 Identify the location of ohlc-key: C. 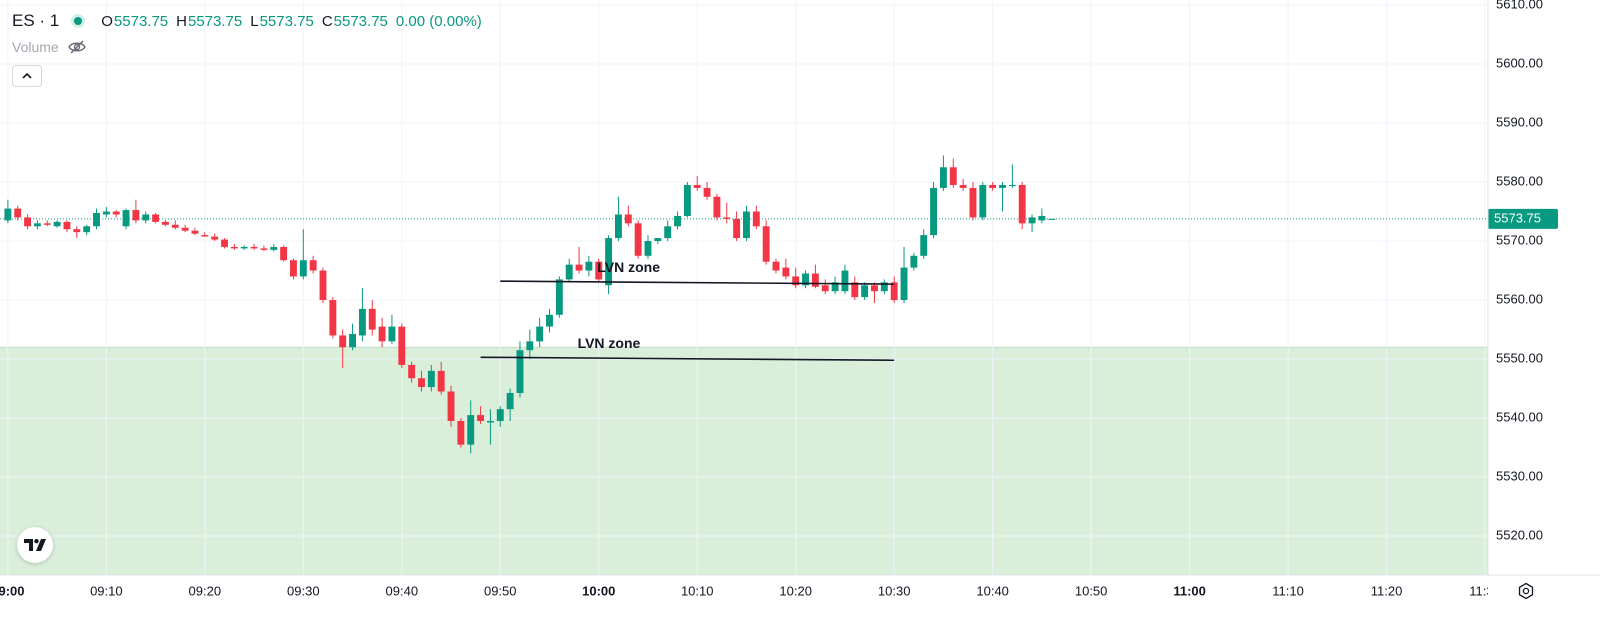
(327, 21).